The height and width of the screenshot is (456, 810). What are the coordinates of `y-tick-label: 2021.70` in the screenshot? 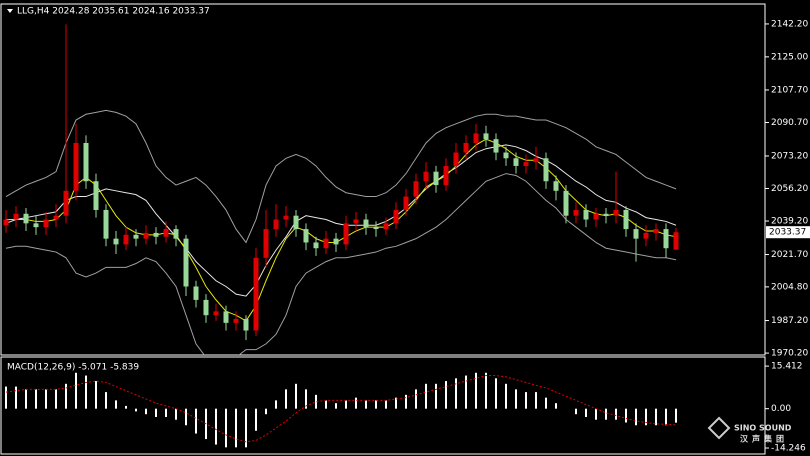 It's located at (789, 255).